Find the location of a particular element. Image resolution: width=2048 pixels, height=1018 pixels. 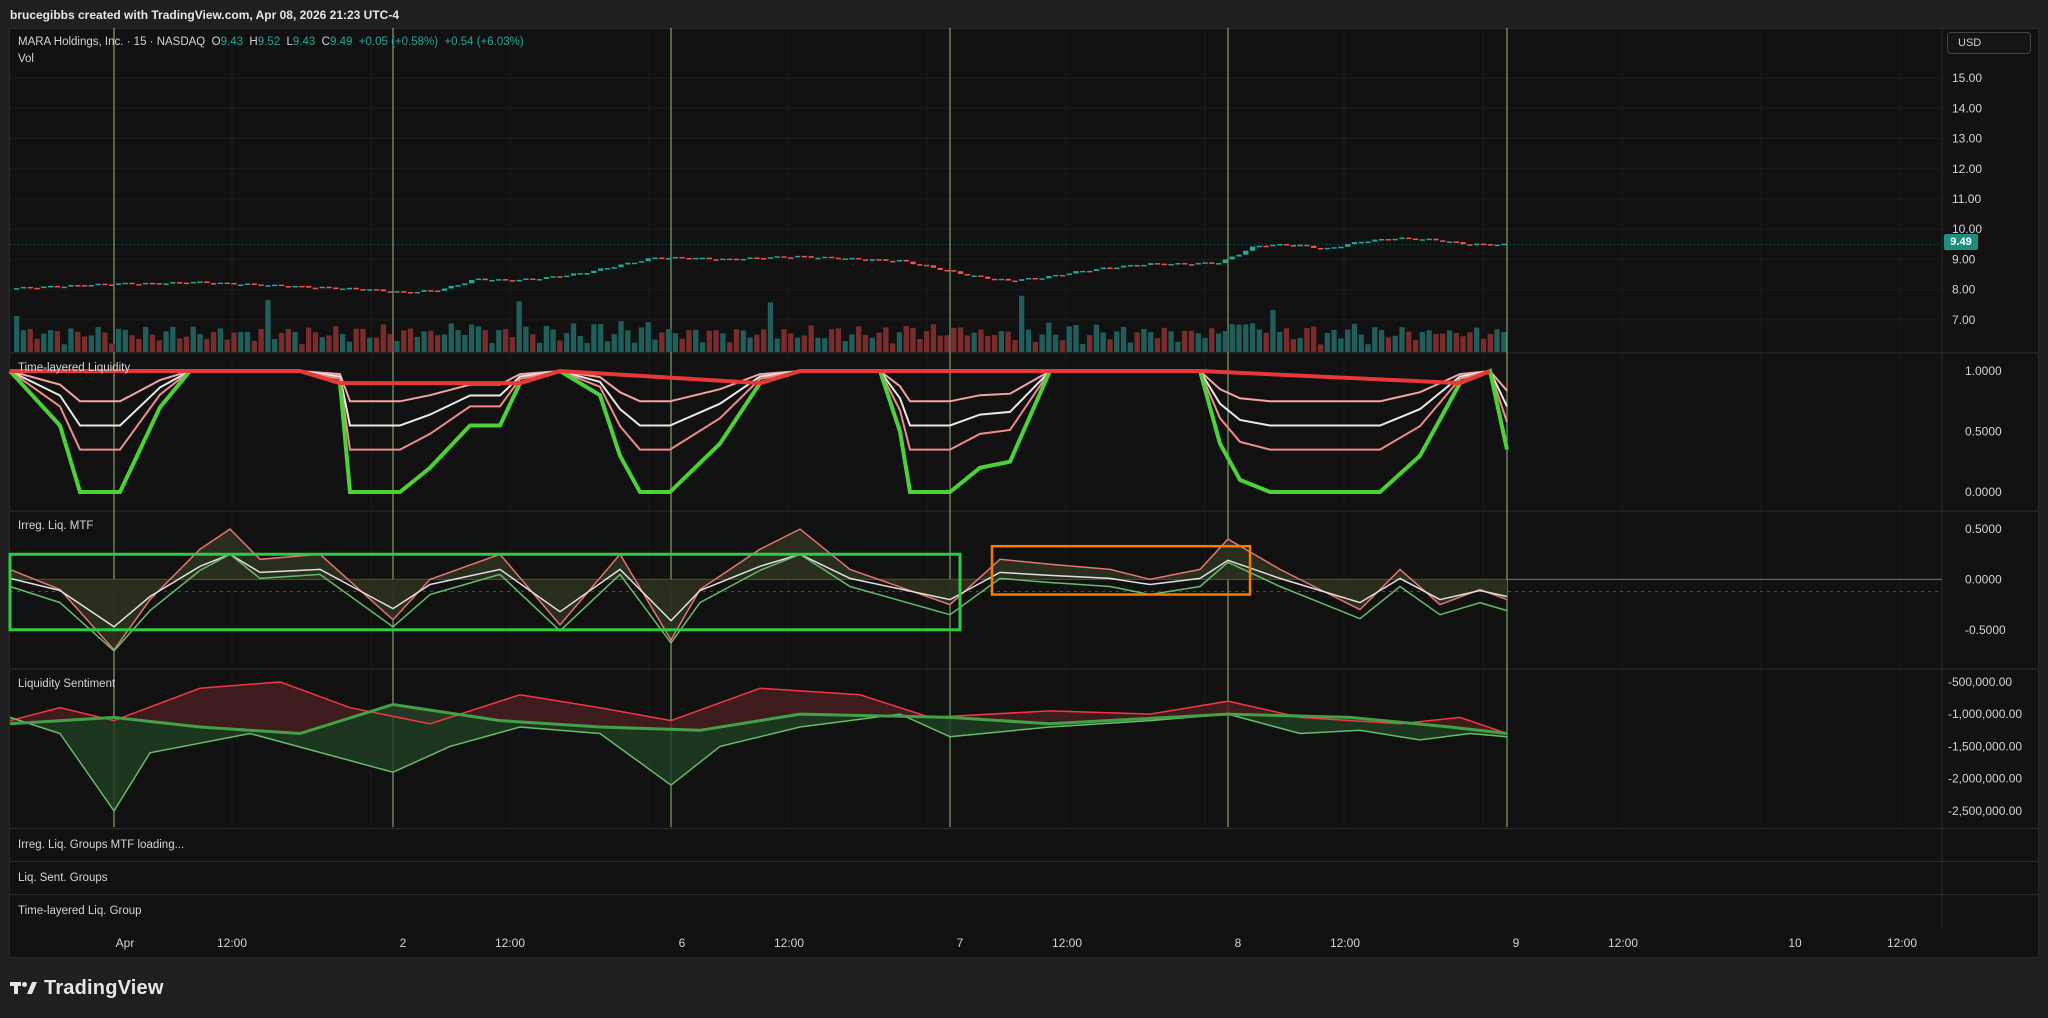

close-value: 9.49 is located at coordinates (341, 42).